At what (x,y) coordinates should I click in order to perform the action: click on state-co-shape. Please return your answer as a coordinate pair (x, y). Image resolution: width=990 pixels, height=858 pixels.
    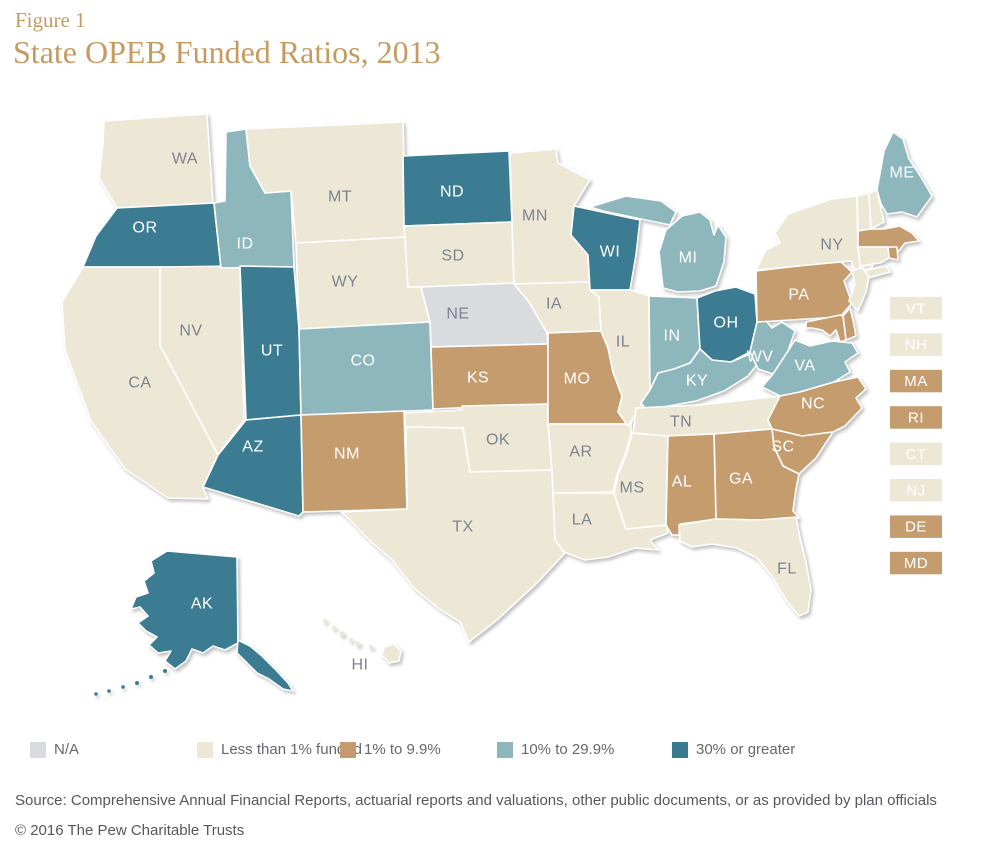
    Looking at the image, I should click on (366, 368).